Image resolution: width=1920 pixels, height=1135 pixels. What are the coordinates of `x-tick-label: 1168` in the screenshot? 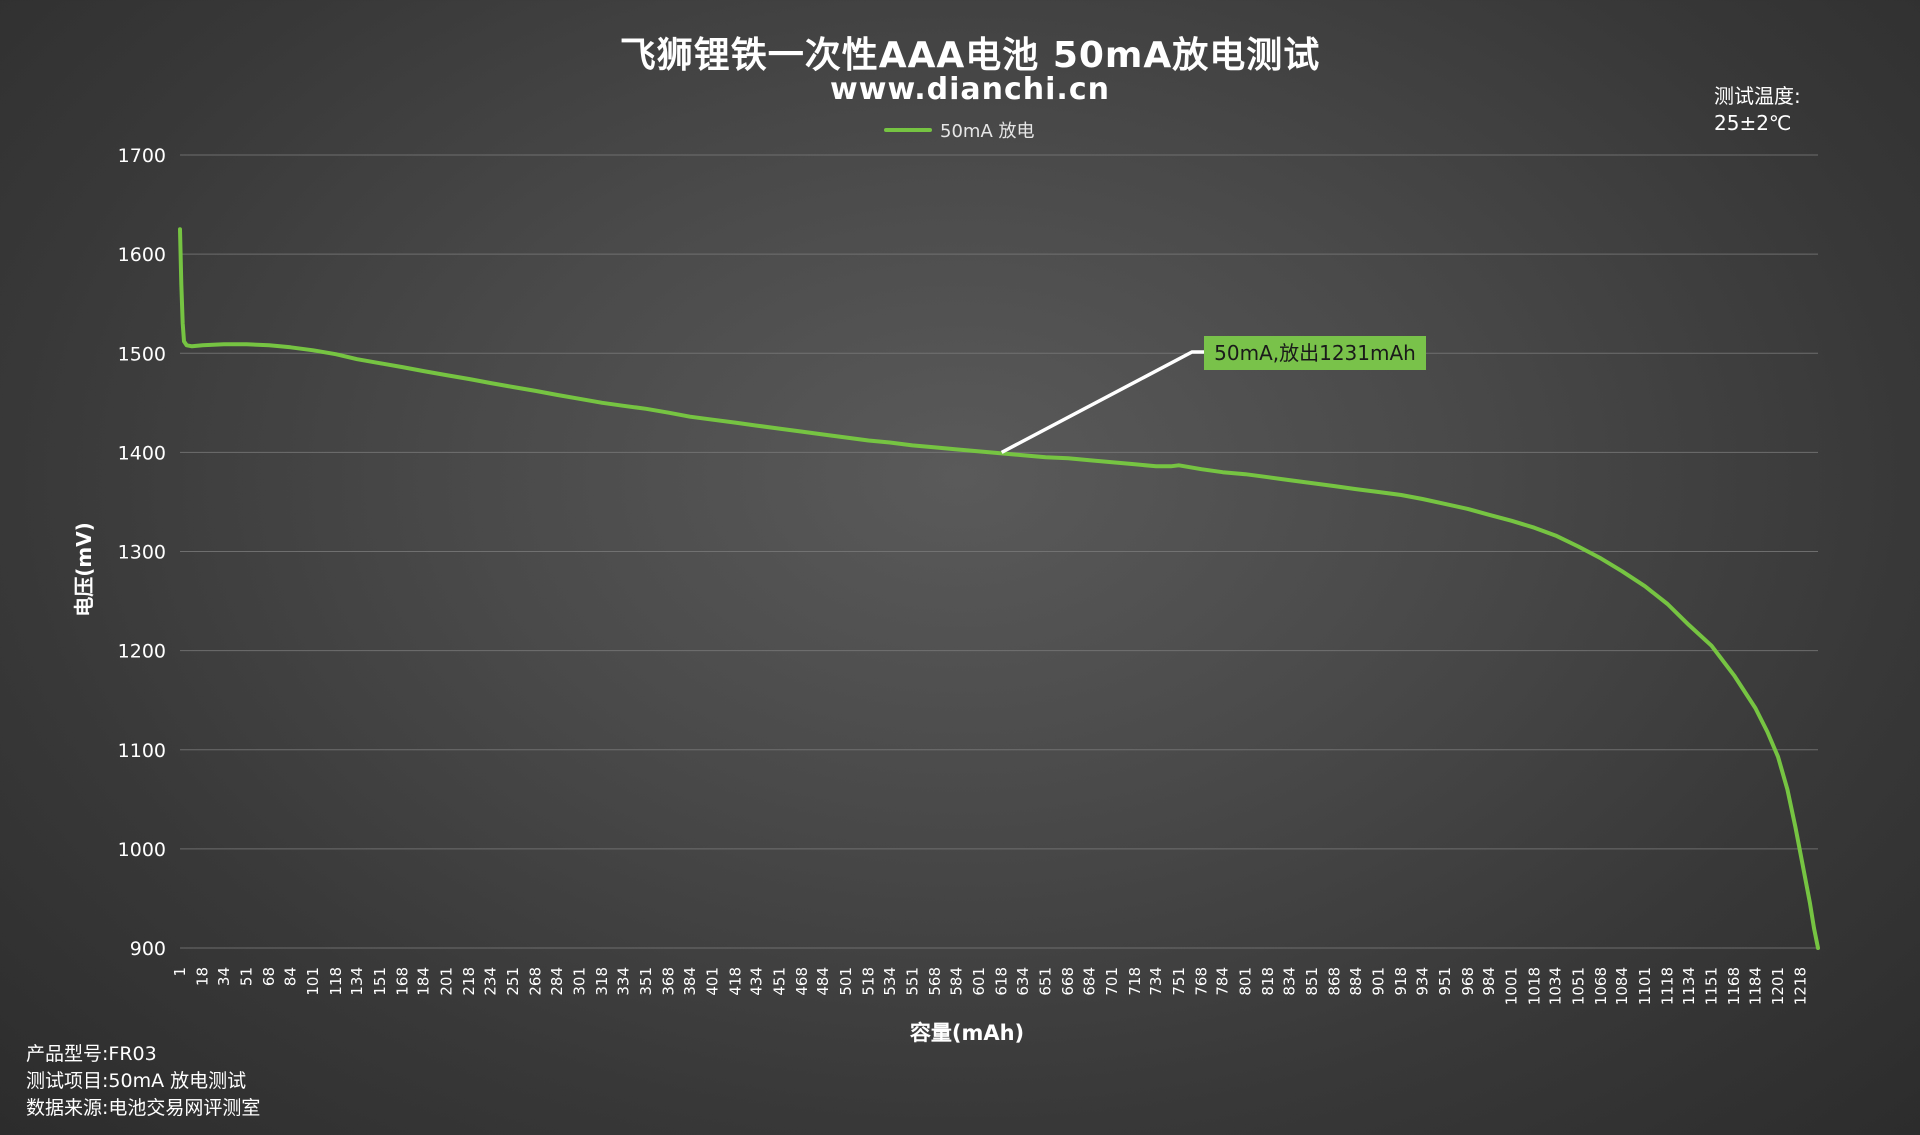 It's located at (1734, 986).